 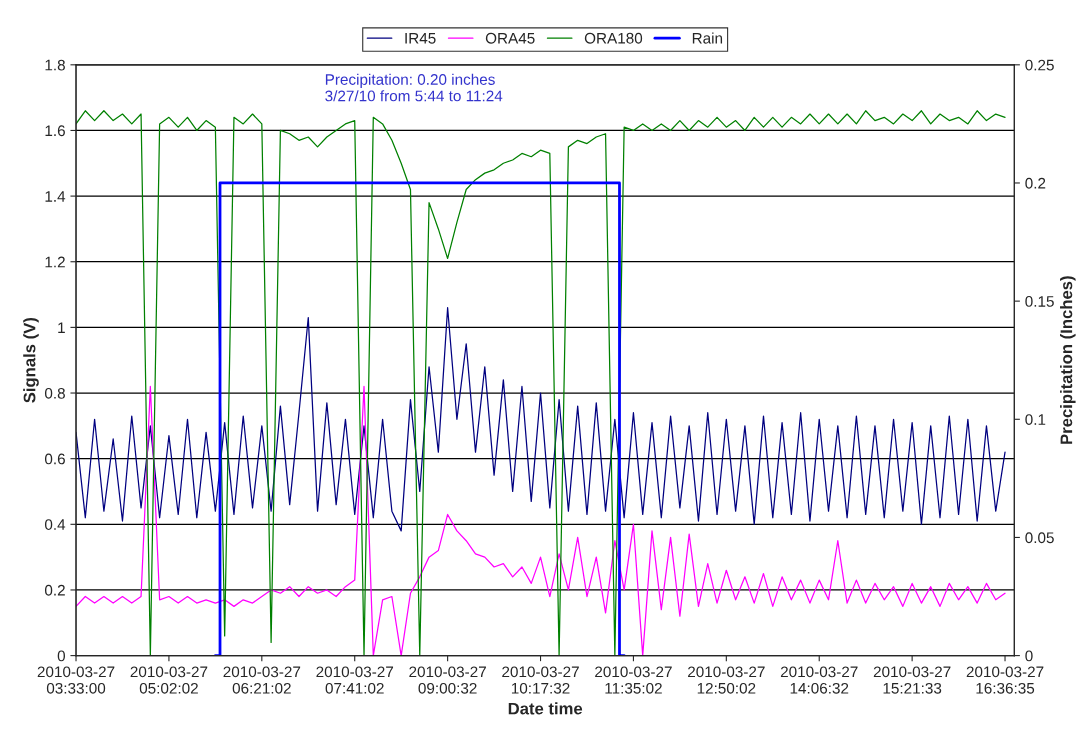 I want to click on y-tick-label: 0.2, so click(x=54, y=590).